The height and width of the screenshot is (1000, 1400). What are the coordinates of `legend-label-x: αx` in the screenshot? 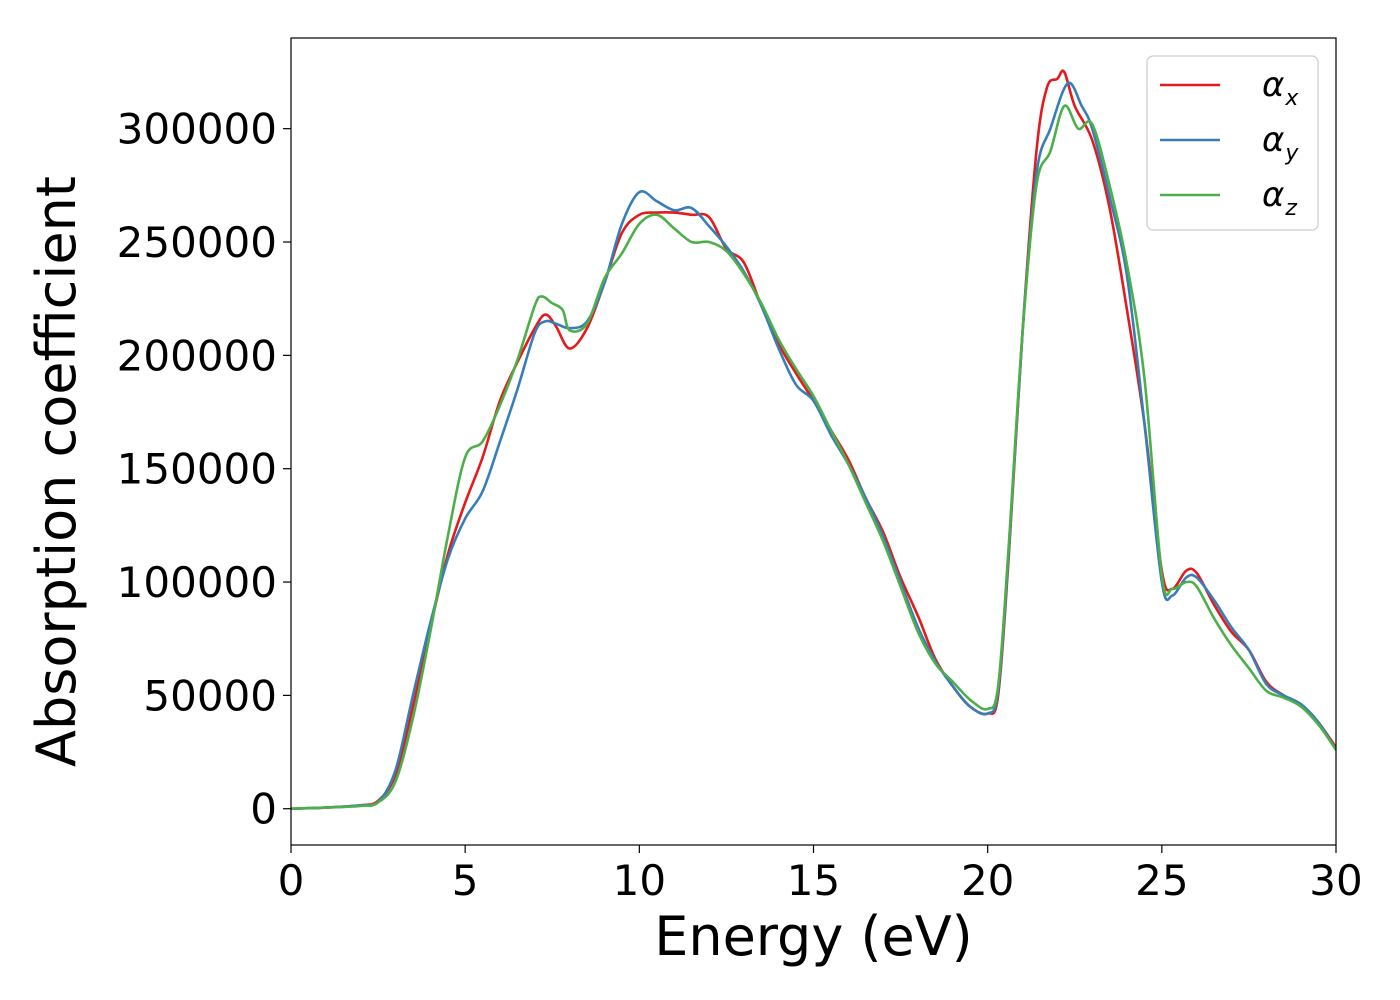 It's located at (1280, 88).